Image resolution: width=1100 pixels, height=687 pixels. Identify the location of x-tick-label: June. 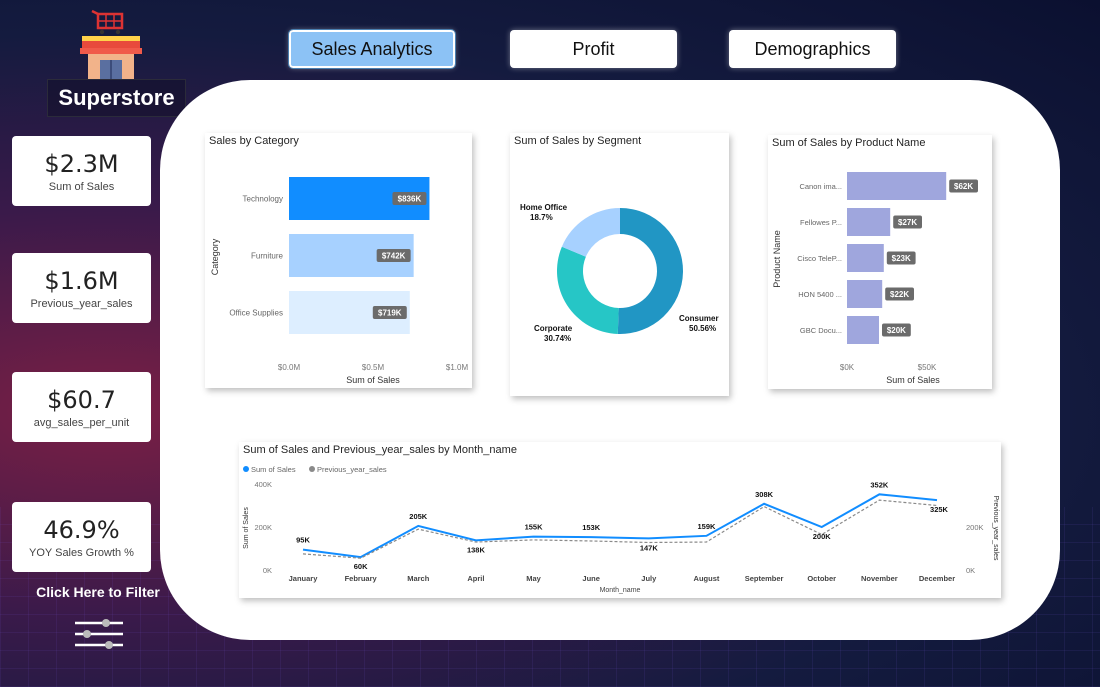
(591, 578).